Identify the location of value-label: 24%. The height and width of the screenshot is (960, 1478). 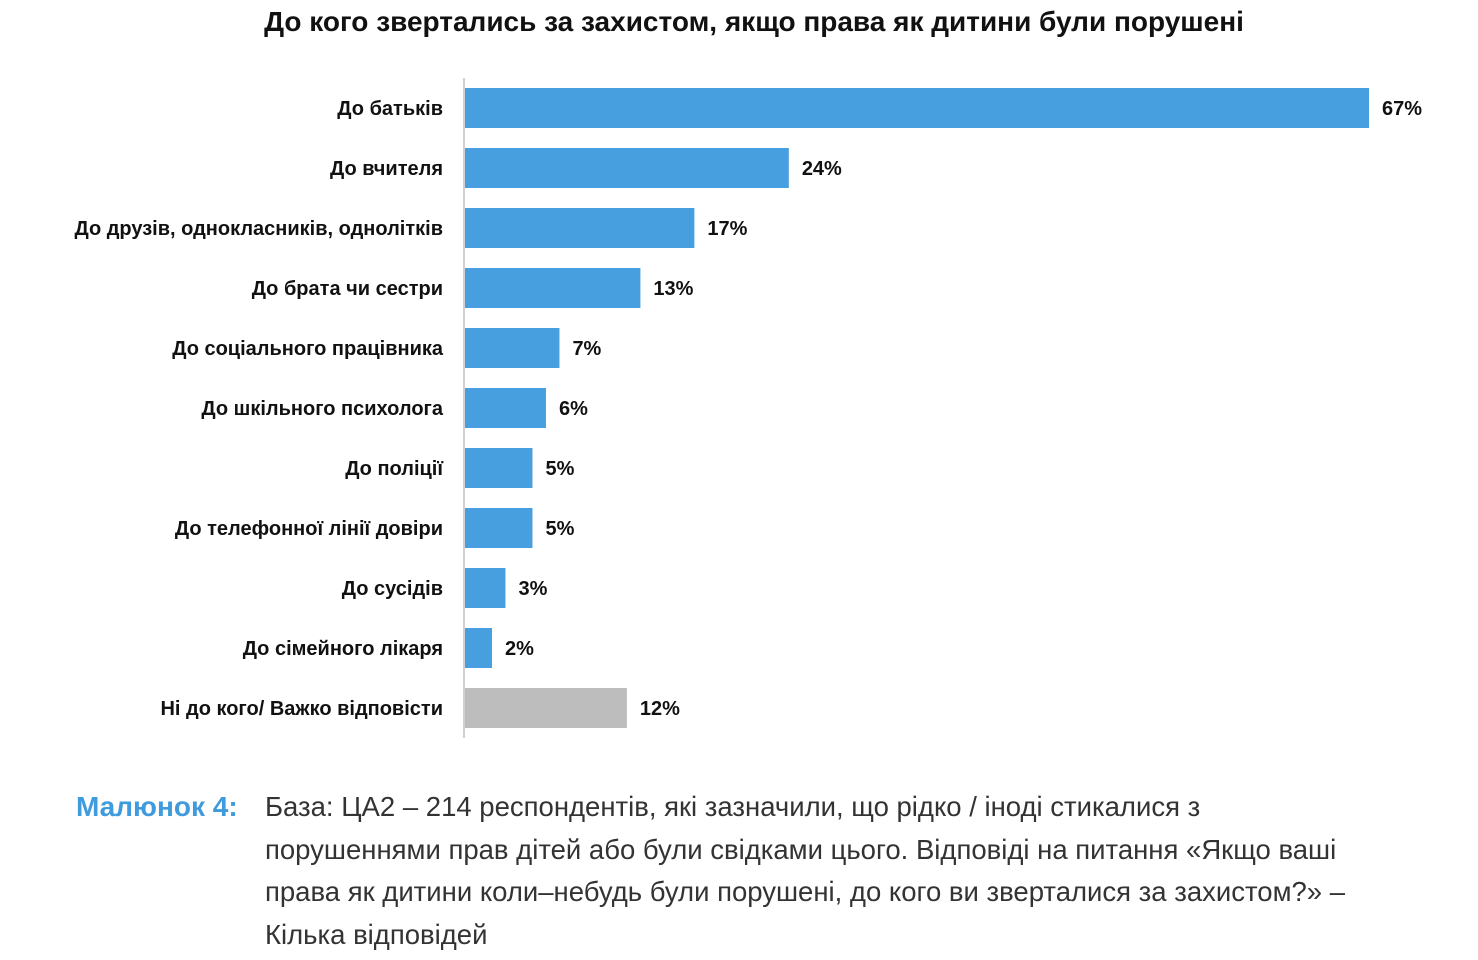
(822, 169).